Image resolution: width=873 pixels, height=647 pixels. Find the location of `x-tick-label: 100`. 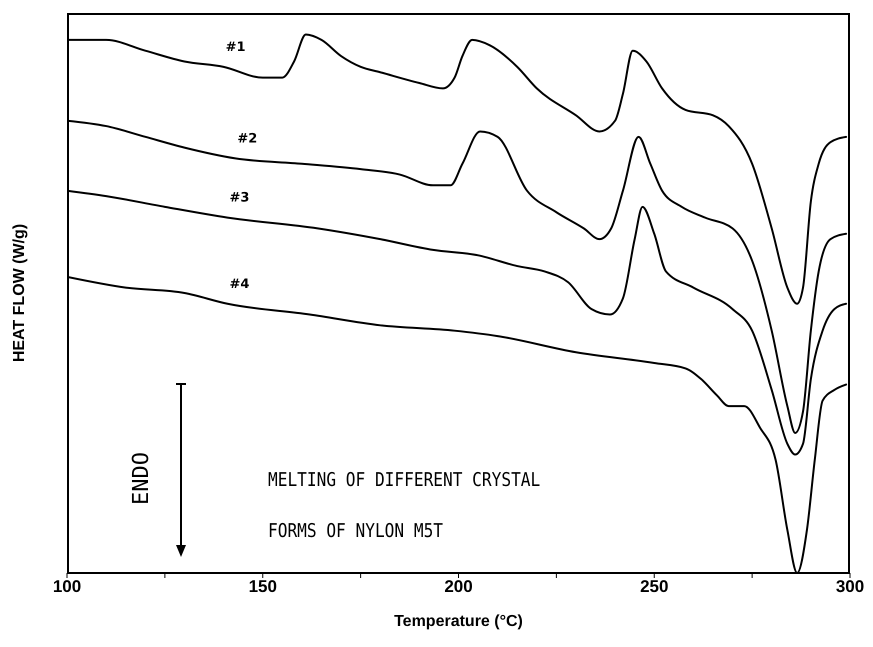

x-tick-label: 100 is located at coordinates (67, 586).